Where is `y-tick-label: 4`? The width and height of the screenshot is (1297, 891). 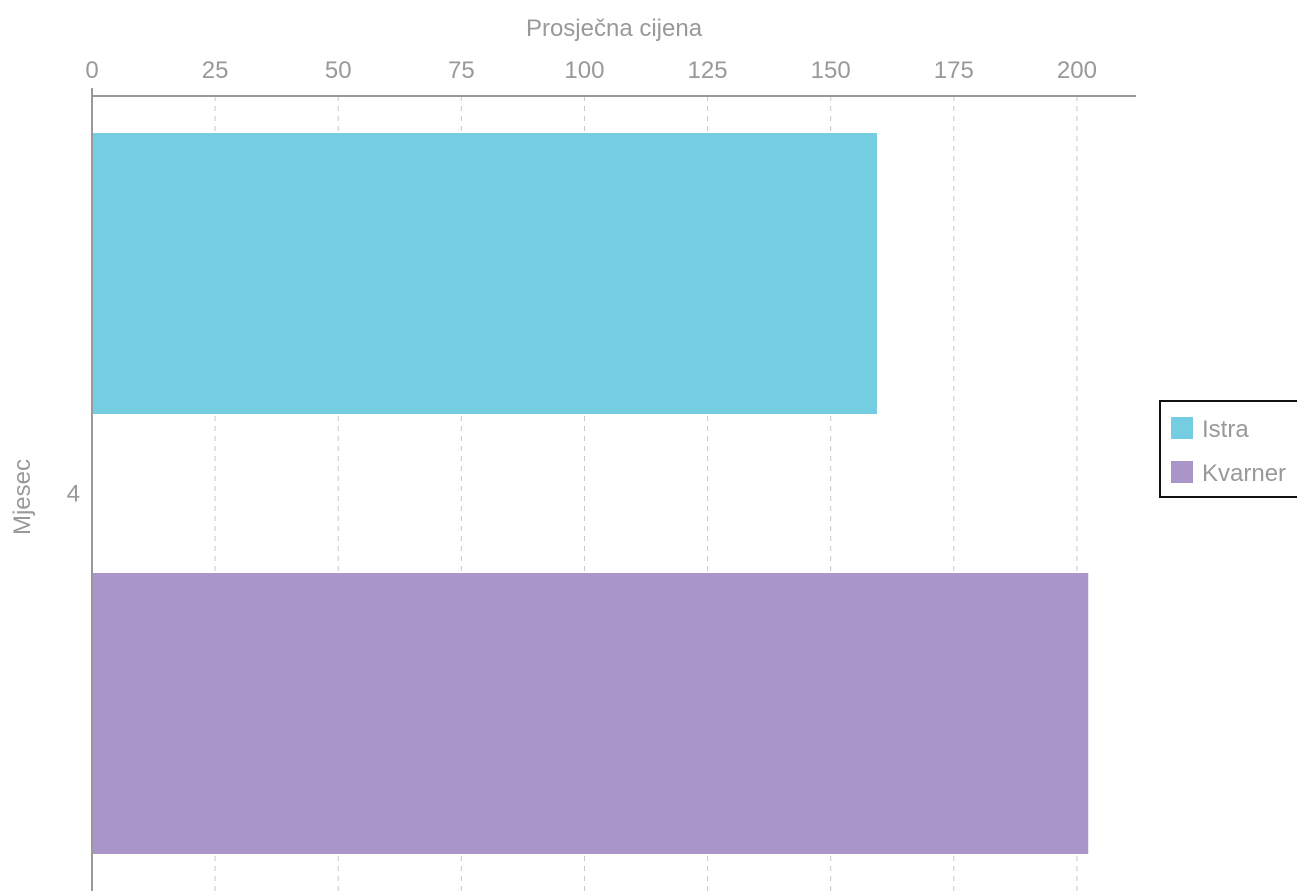 y-tick-label: 4 is located at coordinates (73, 494).